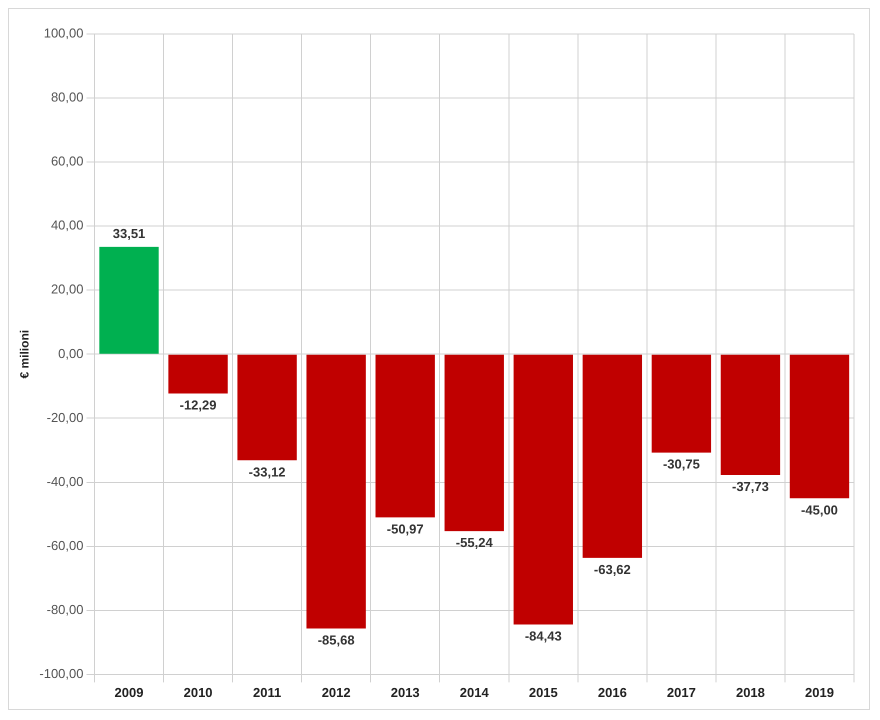 The height and width of the screenshot is (720, 880). I want to click on y-tick-label: -60,00, so click(65, 545).